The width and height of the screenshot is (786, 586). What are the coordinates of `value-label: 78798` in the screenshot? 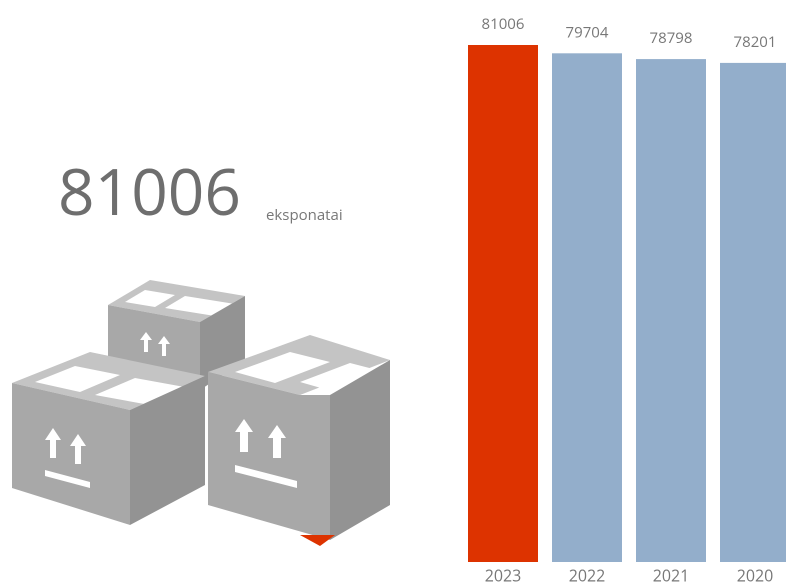 It's located at (671, 38).